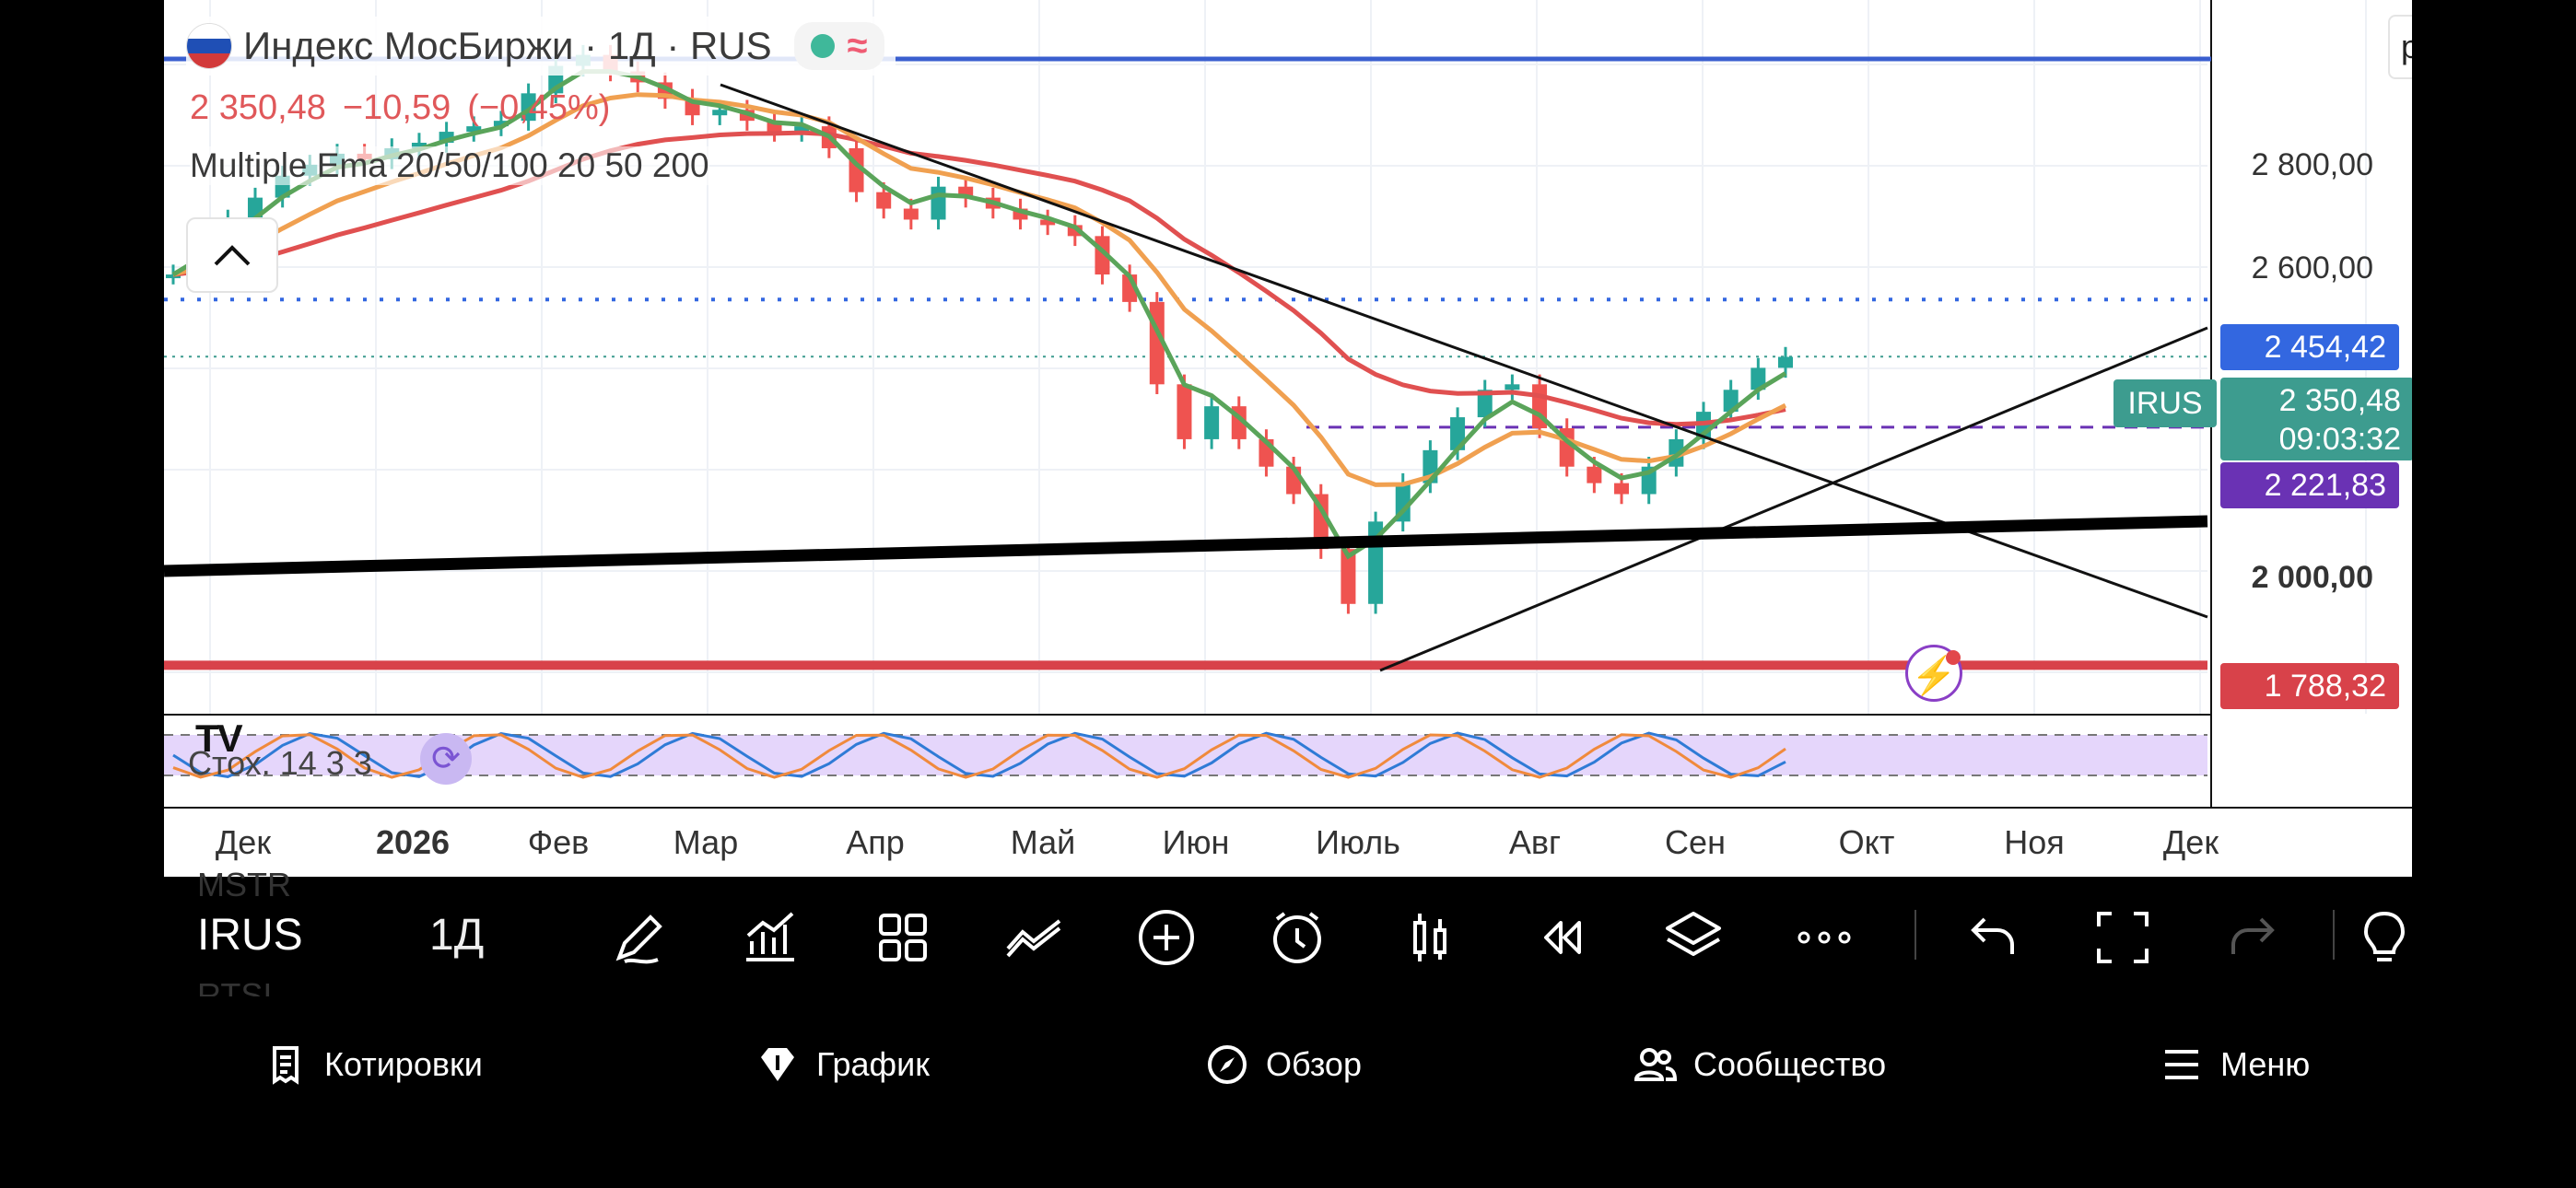 The image size is (2576, 1188). Describe the element at coordinates (258, 107) in the screenshot. I see `last-price: 2 350,48` at that location.